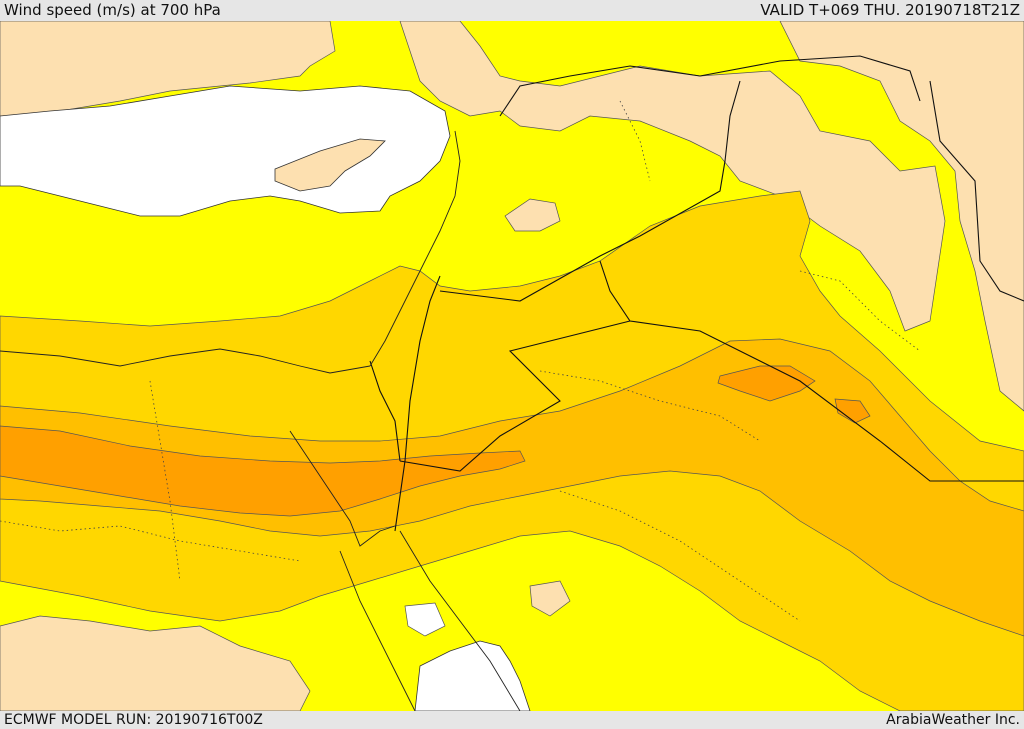 The image size is (1024, 729). I want to click on border-israel-egypt, so click(385, 411).